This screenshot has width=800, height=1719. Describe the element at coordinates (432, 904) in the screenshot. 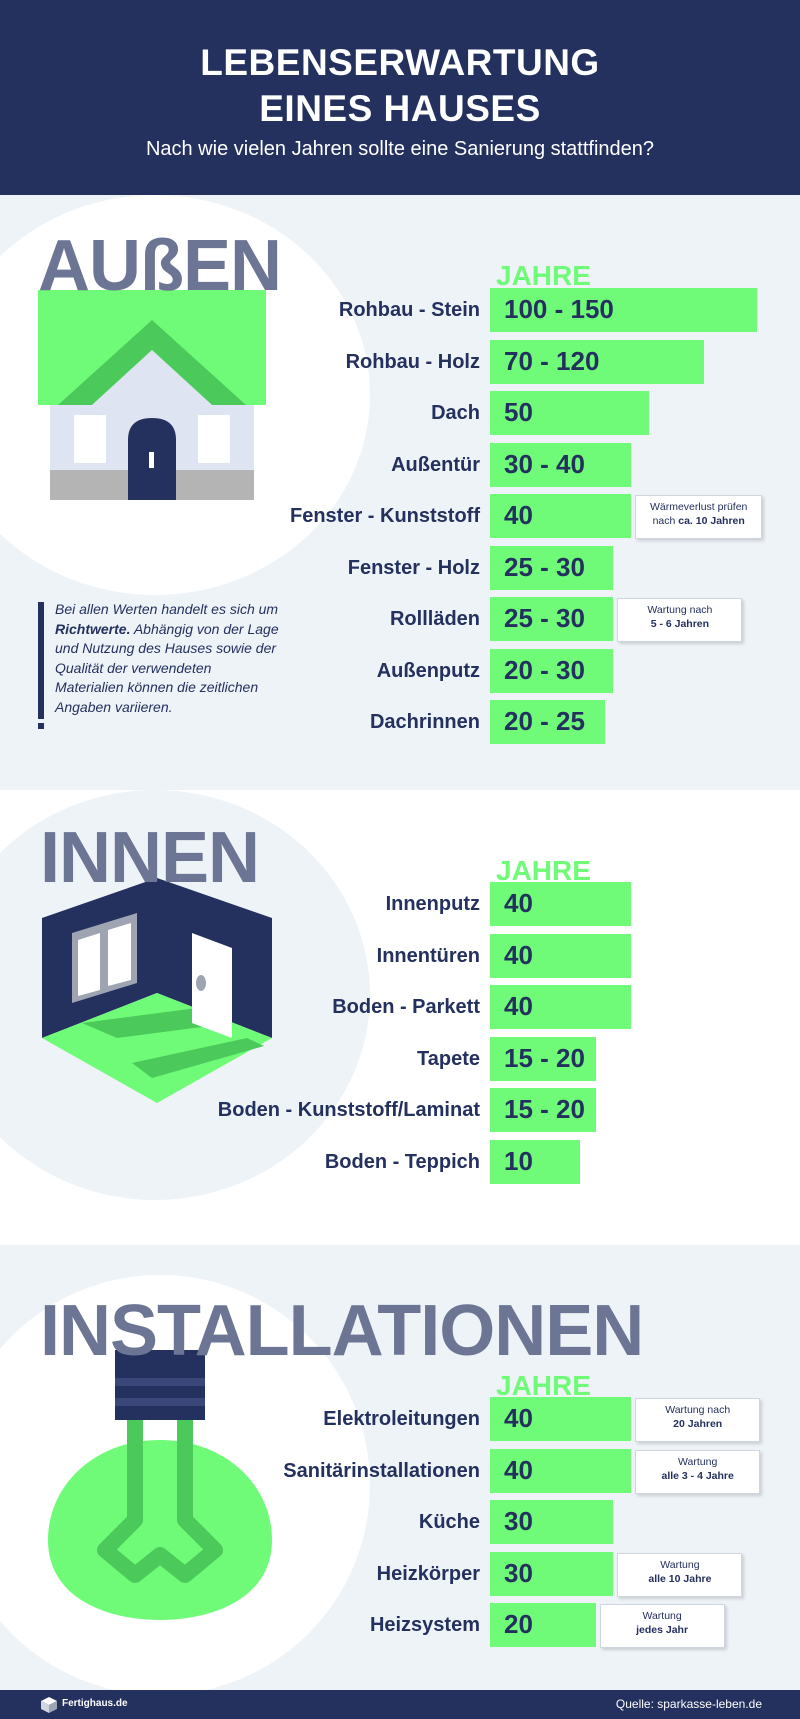

I see `bar-category-label: Innenputz` at that location.